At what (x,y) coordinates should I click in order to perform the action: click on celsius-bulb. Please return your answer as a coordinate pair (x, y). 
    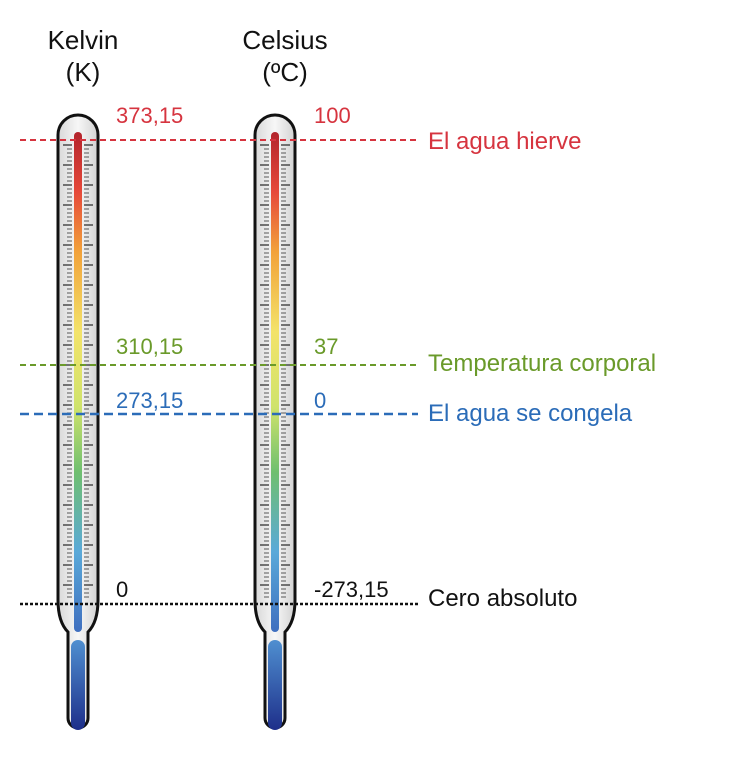
    Looking at the image, I should click on (275, 685).